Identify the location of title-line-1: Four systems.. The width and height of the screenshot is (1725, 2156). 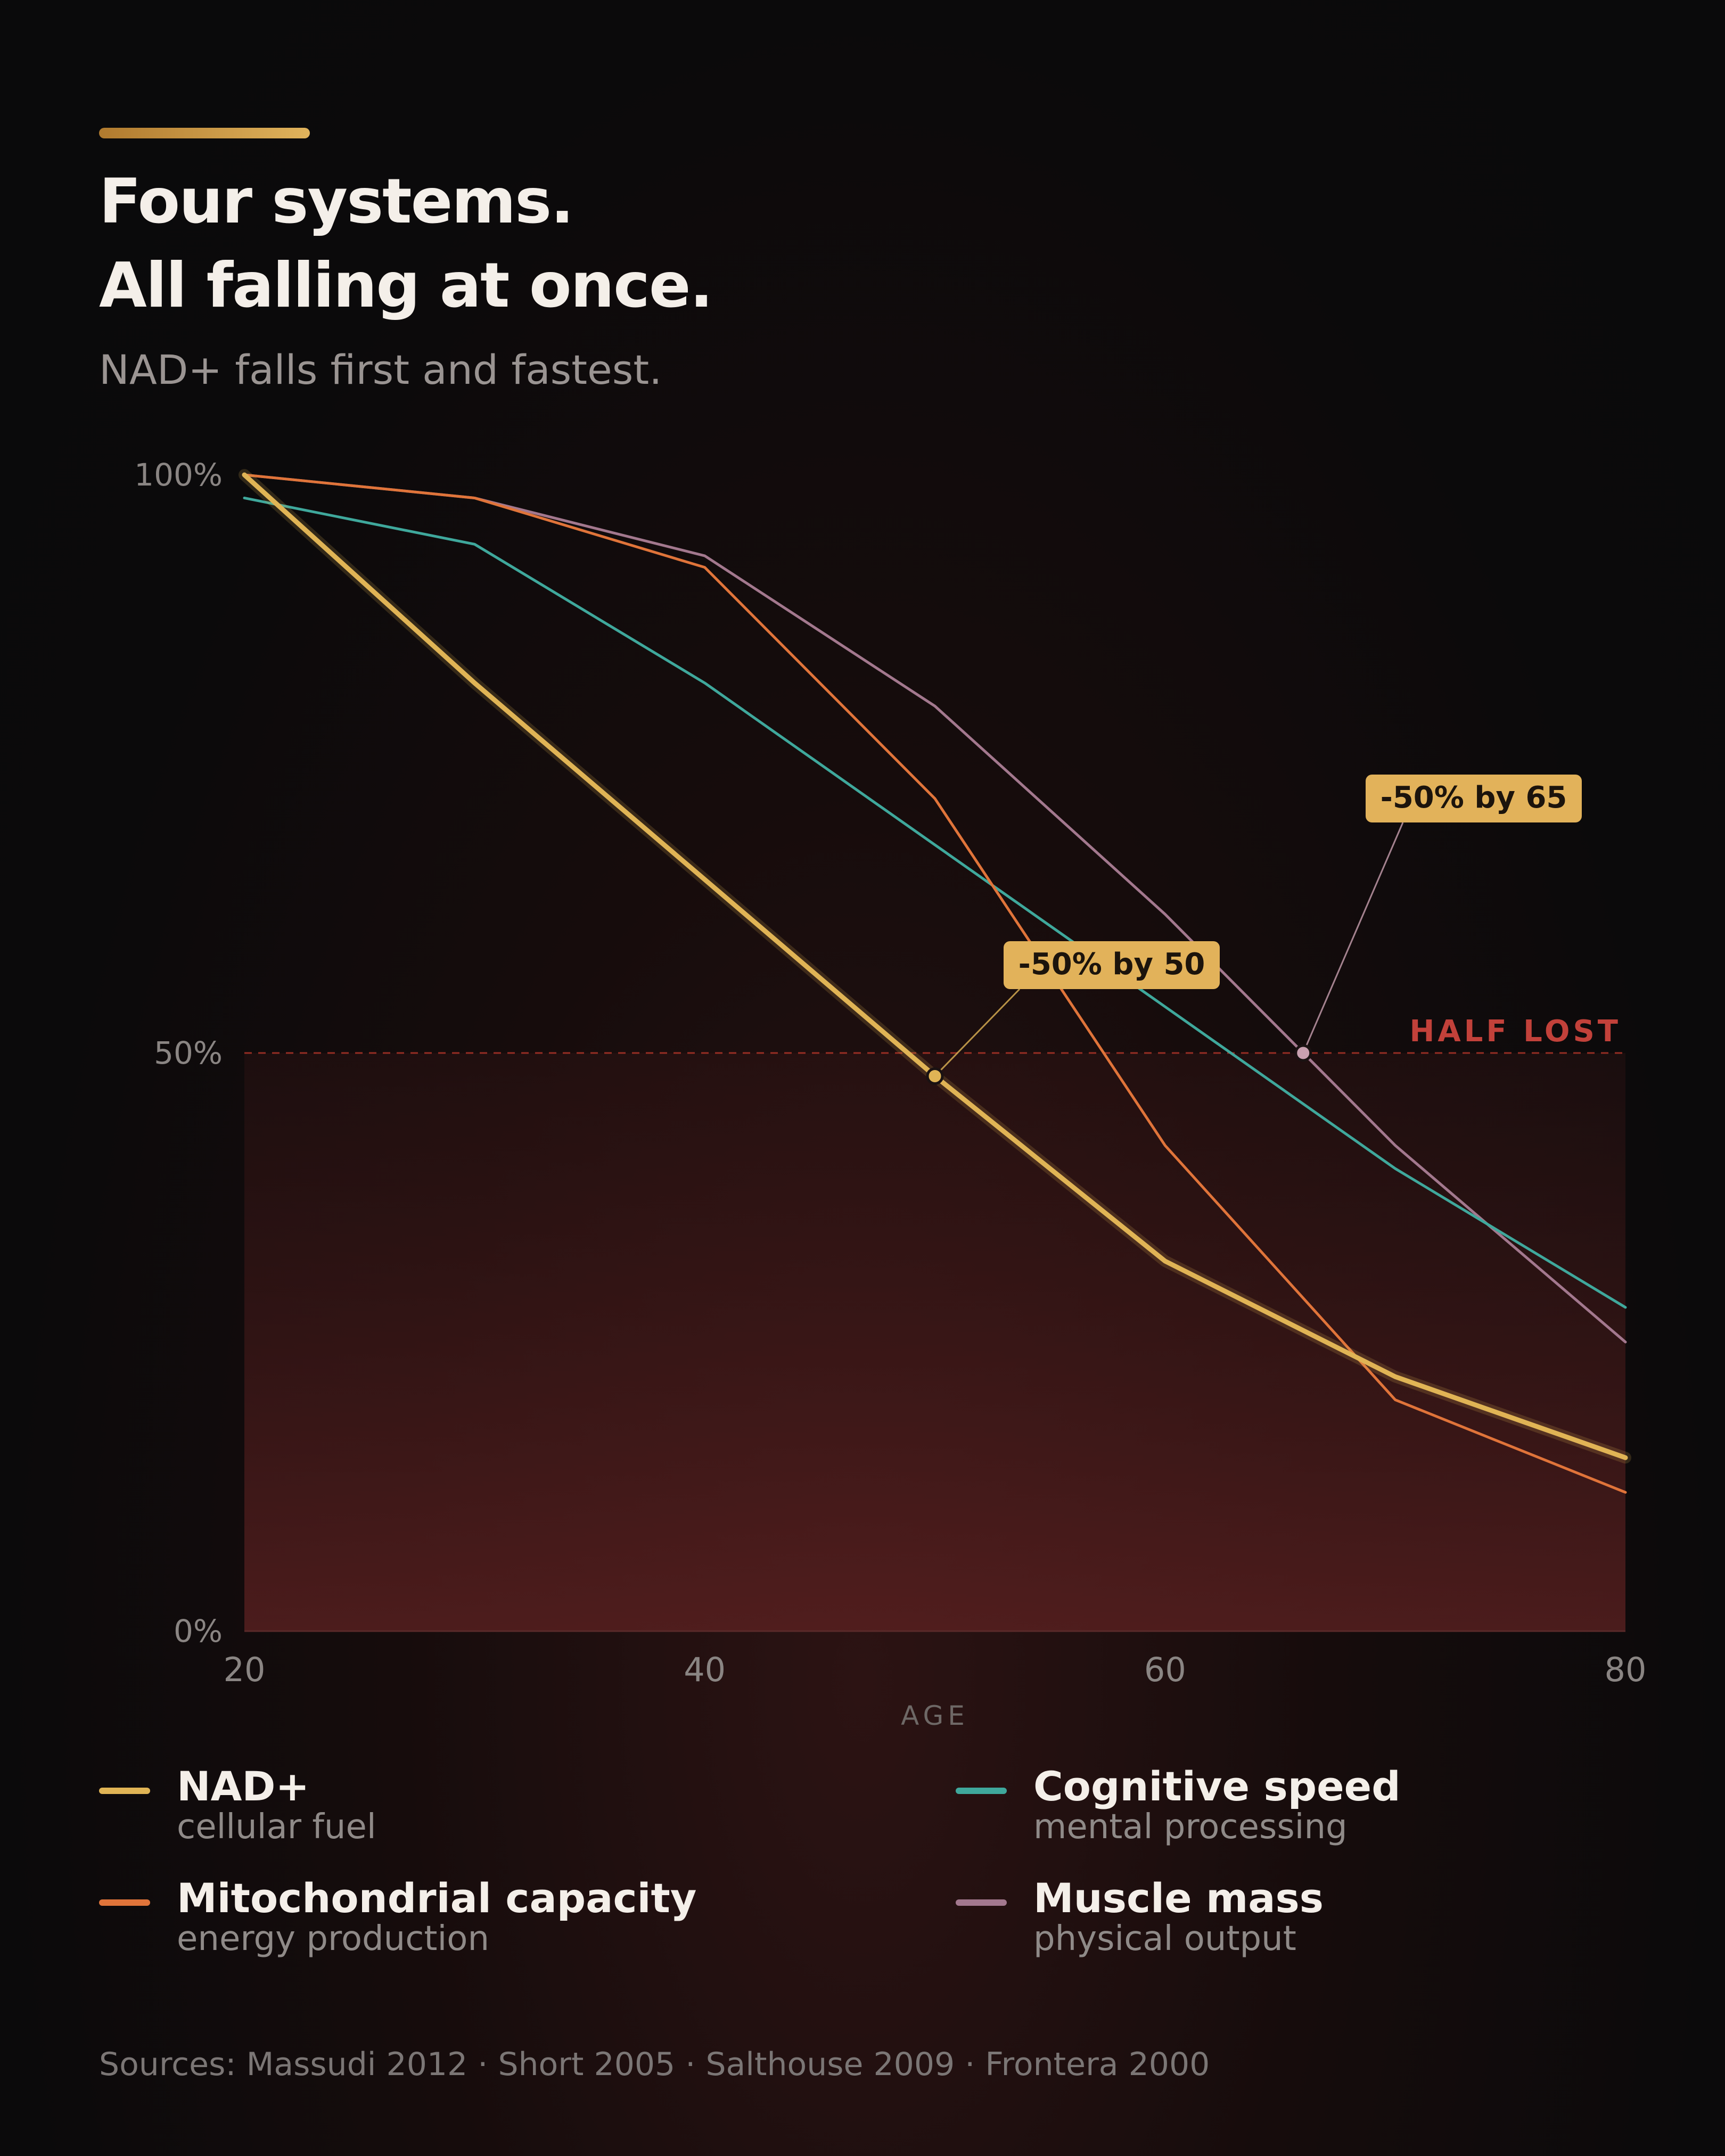
(336, 201).